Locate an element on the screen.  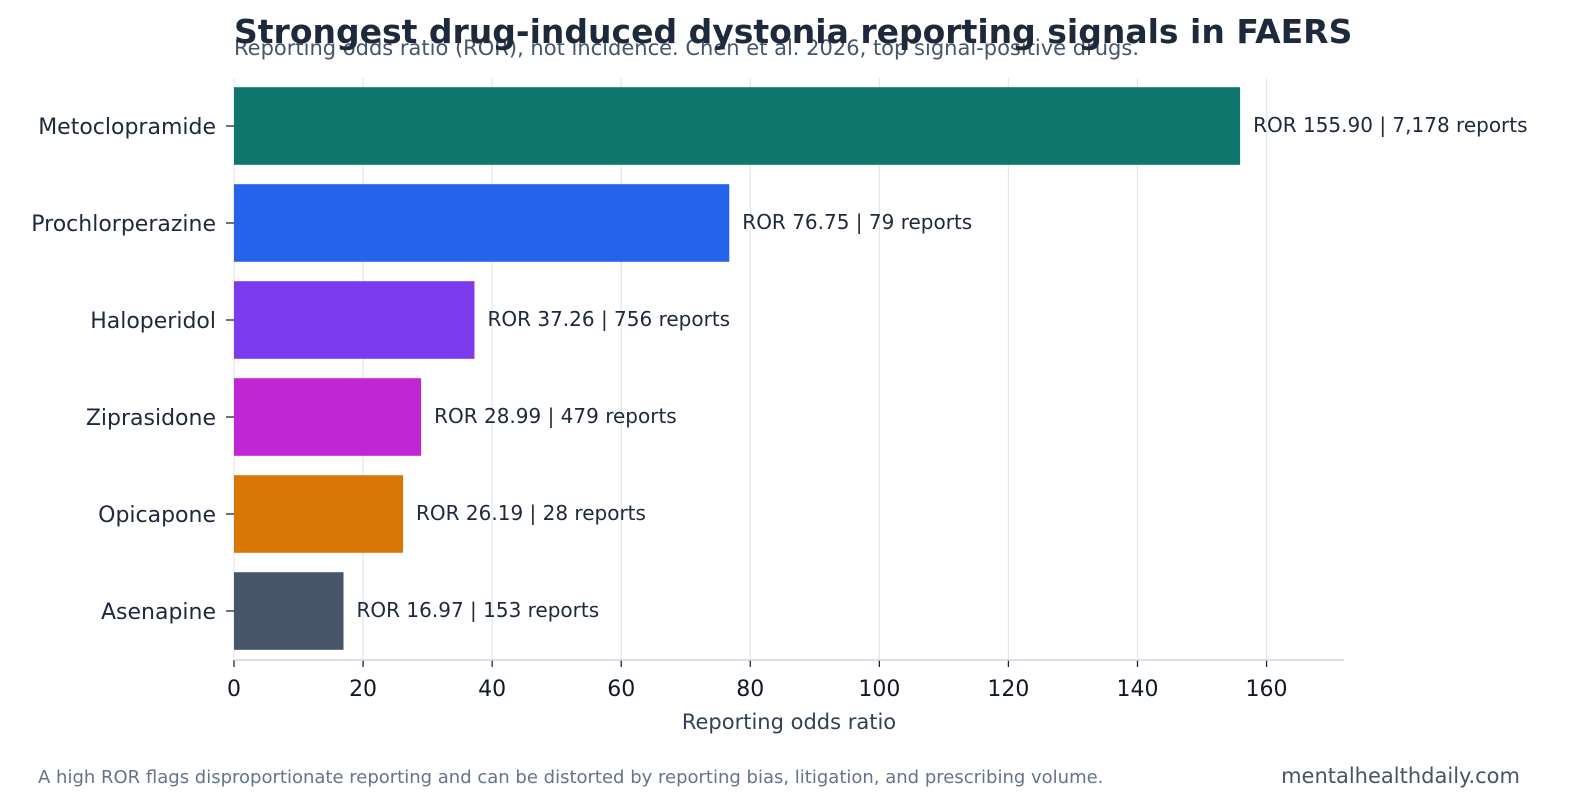
data-label: ROR 28.99 | 479 reports is located at coordinates (555, 416).